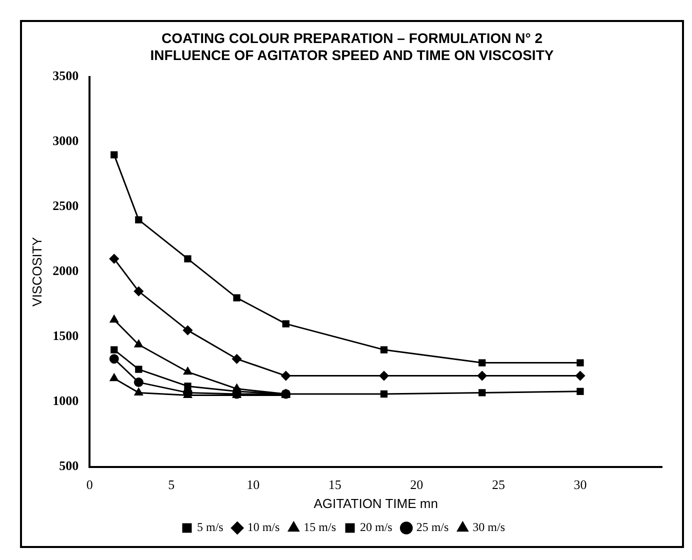 The width and height of the screenshot is (692, 560). Describe the element at coordinates (65, 336) in the screenshot. I see `y-tick-label: 1500` at that location.